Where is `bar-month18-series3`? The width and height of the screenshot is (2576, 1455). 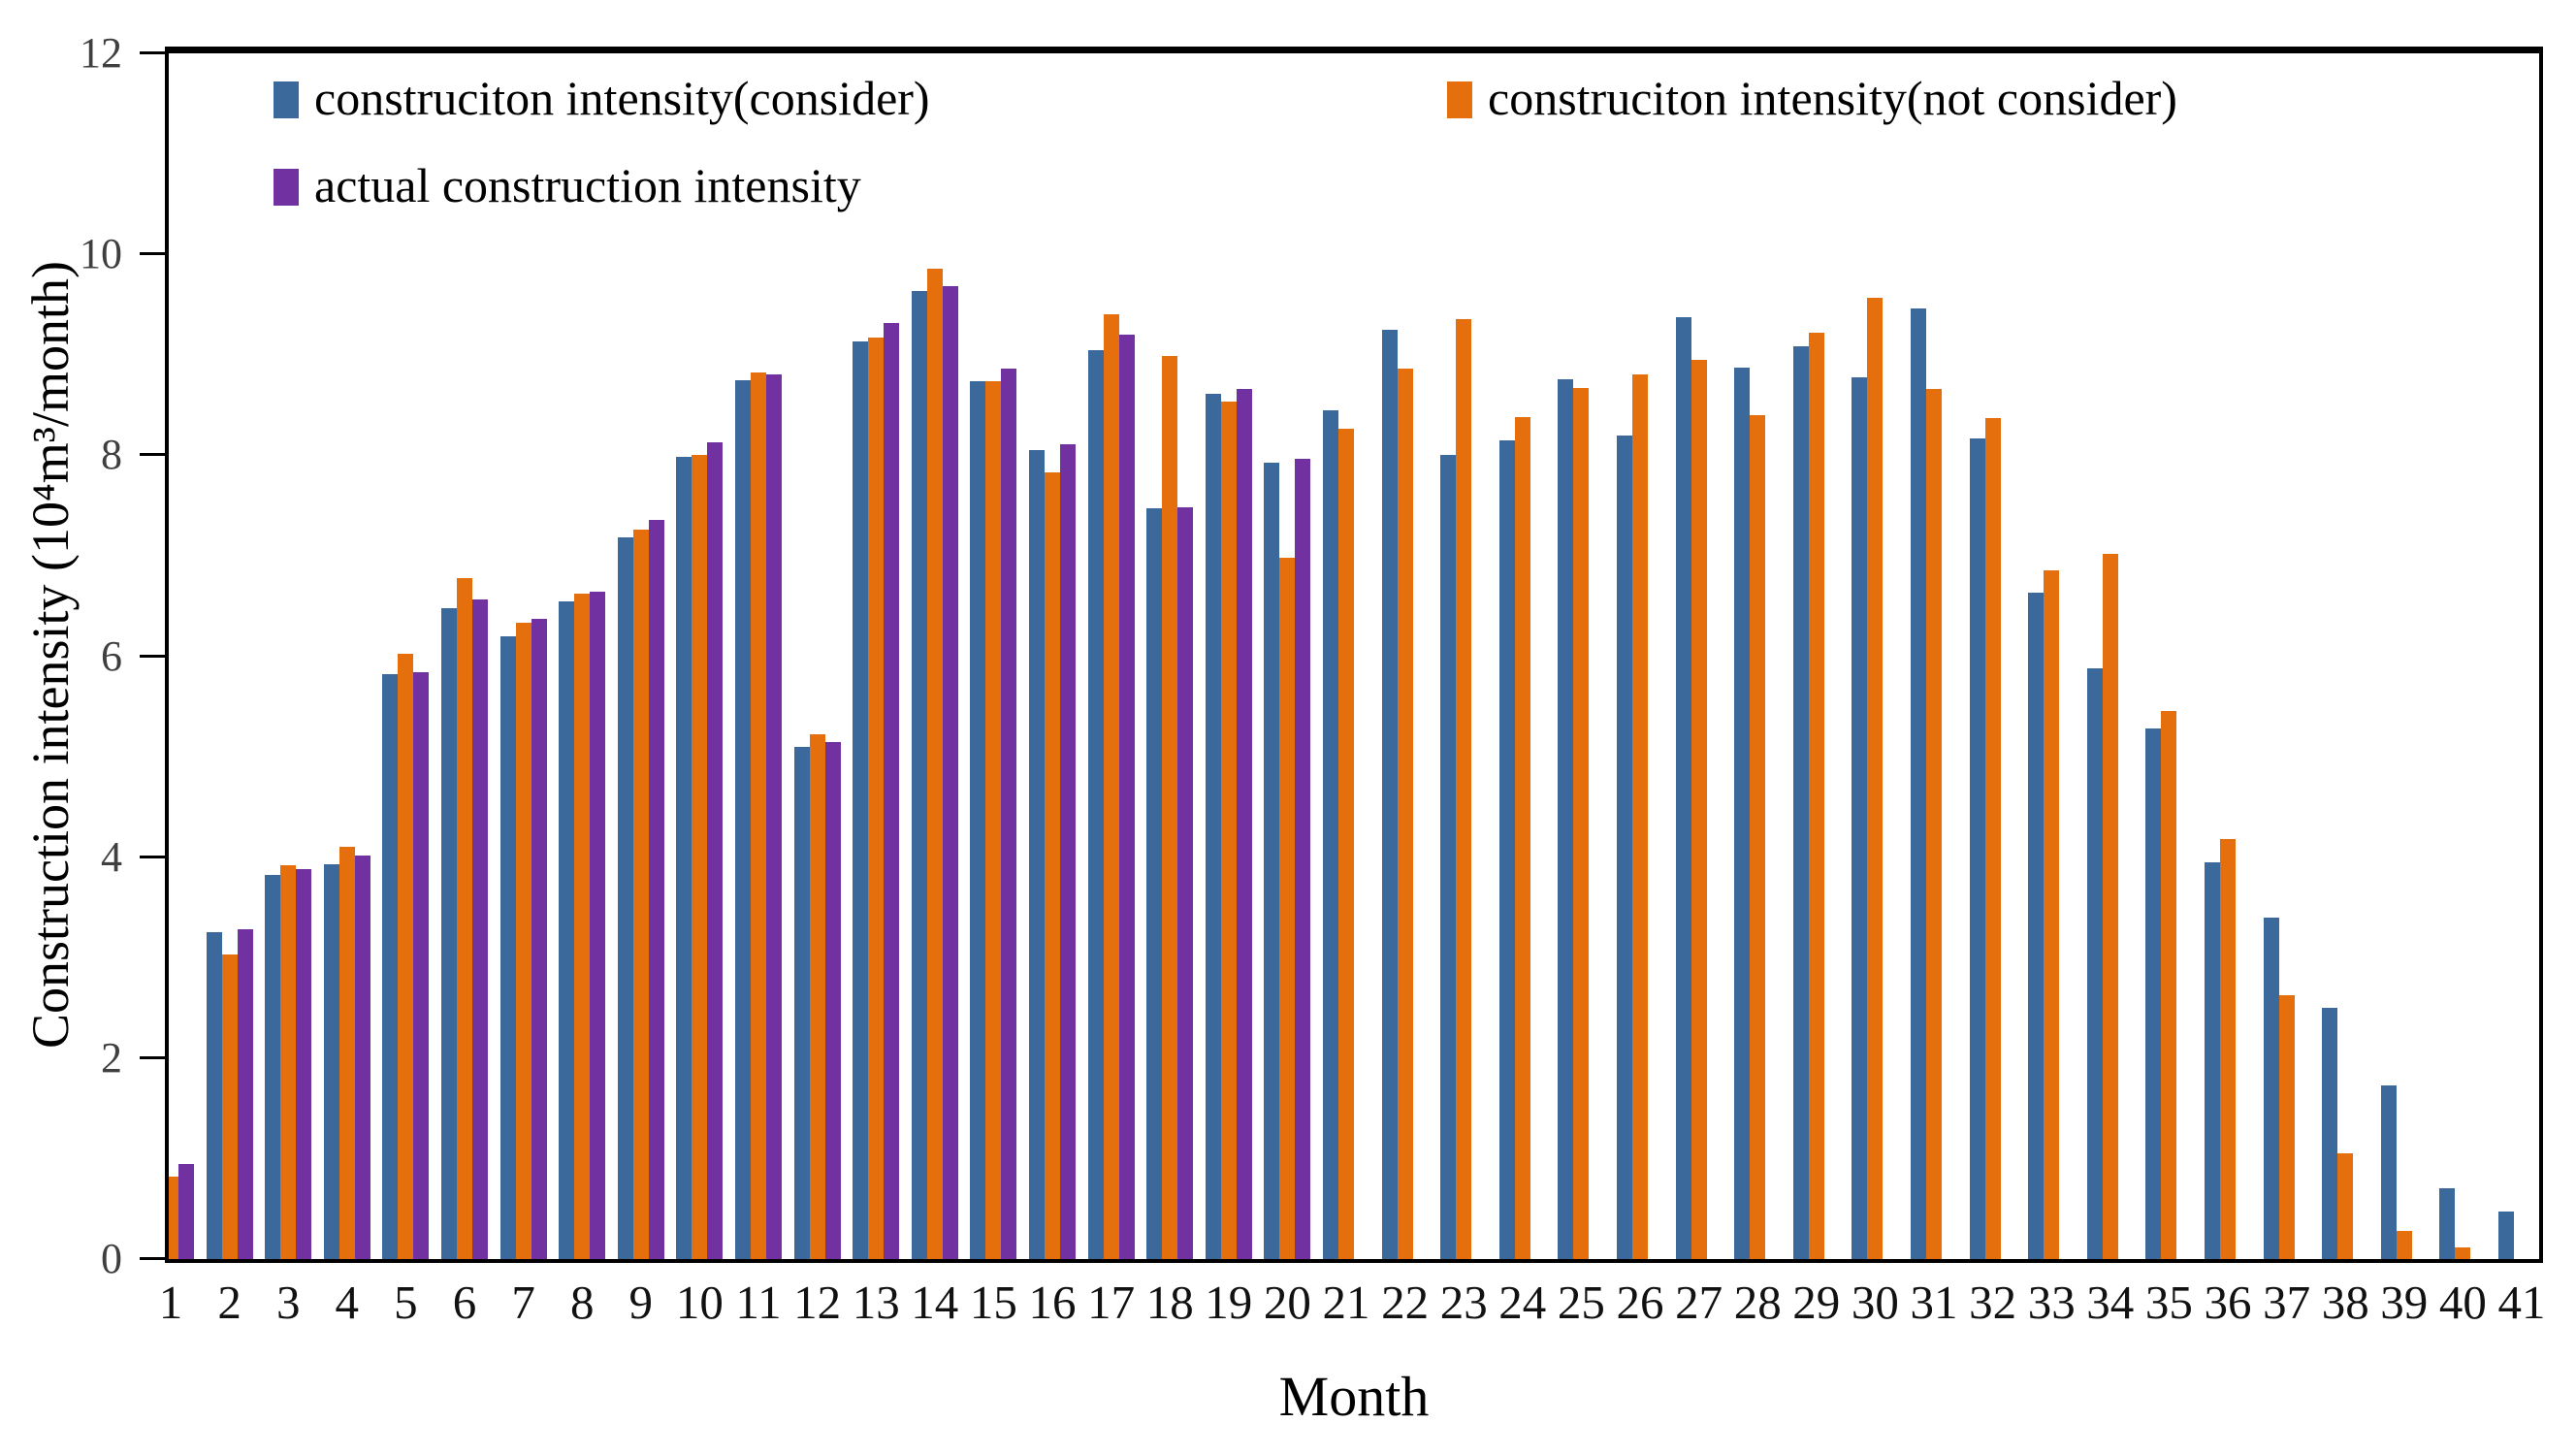 bar-month18-series3 is located at coordinates (1185, 883).